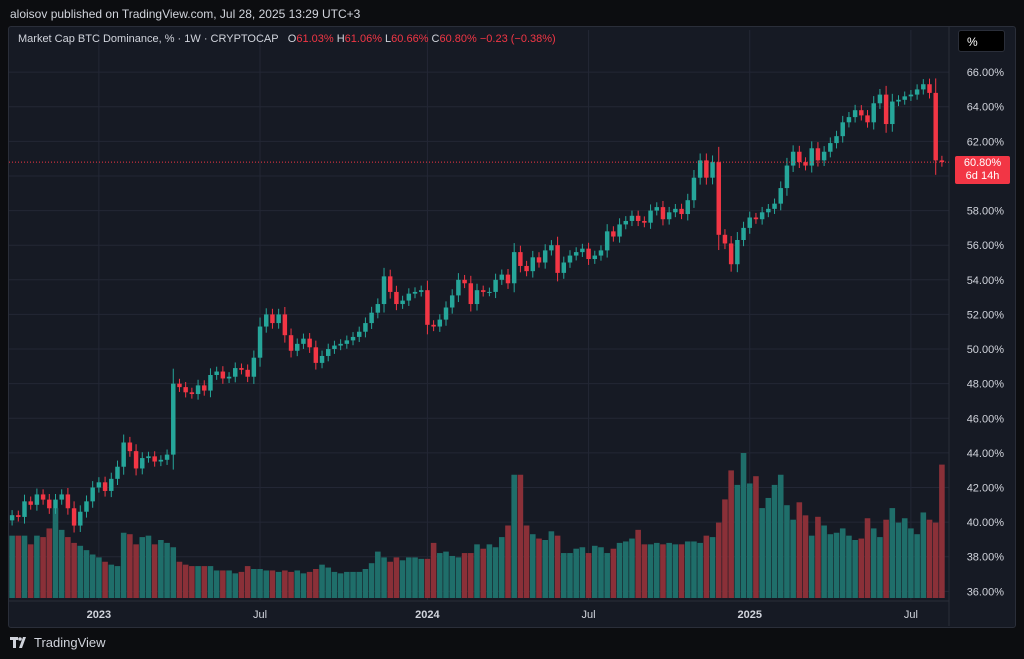  Describe the element at coordinates (458, 39) in the screenshot. I see `close-value: 60.80%` at that location.